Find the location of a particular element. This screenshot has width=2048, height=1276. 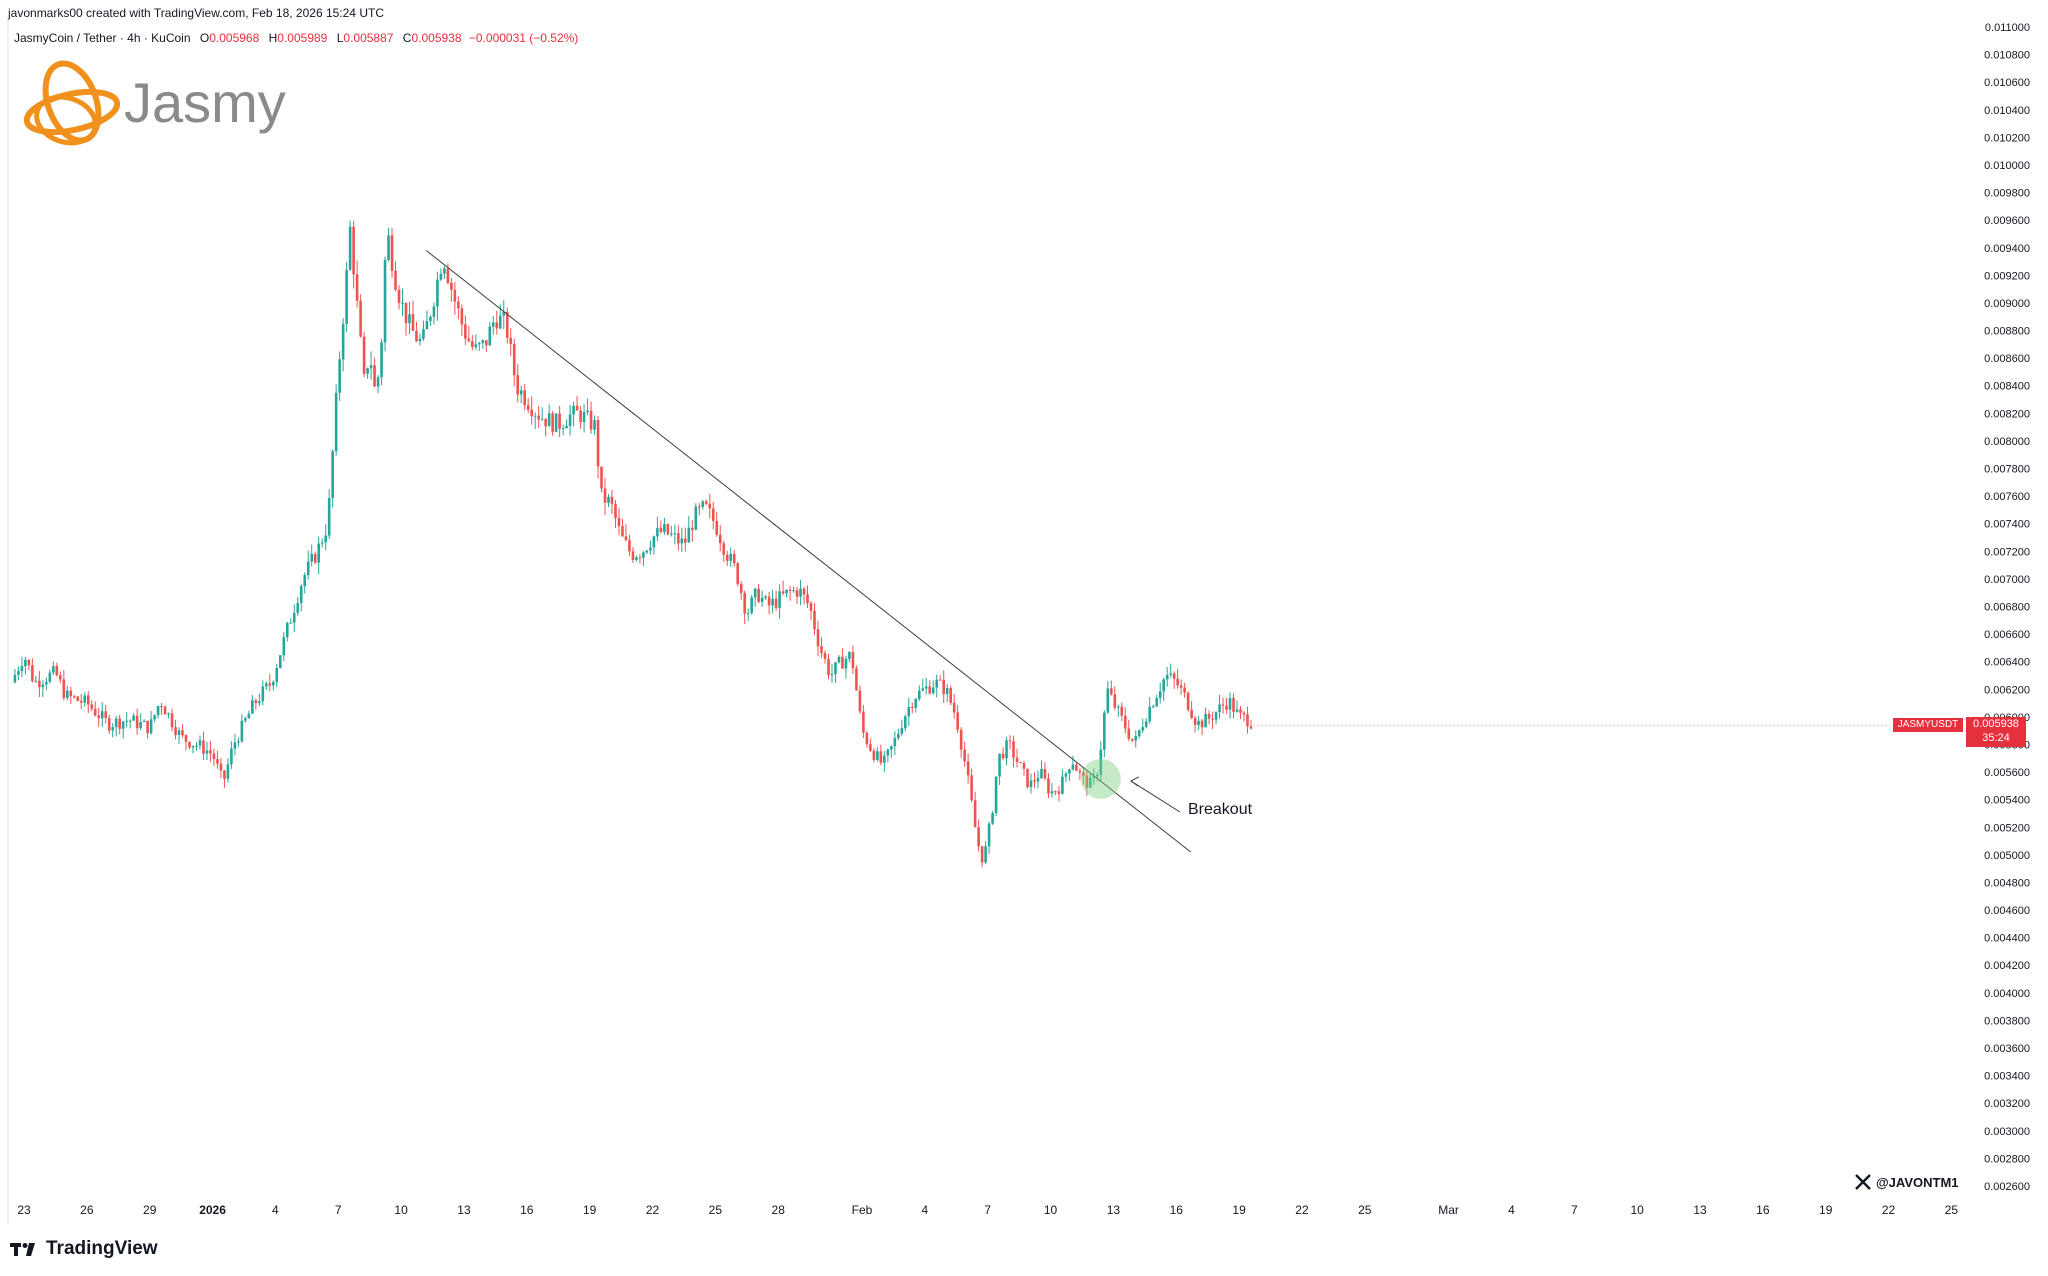

y-tick-label: 0.005200 is located at coordinates (2007, 828).